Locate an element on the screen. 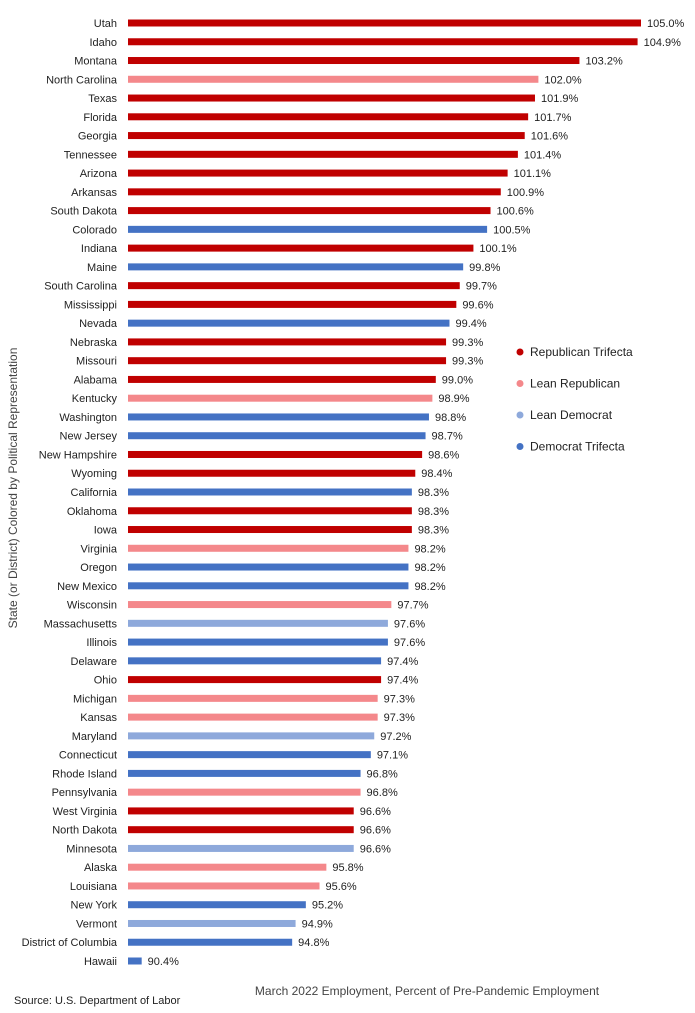 The width and height of the screenshot is (695, 1013). value-label: 99.4% is located at coordinates (470, 324).